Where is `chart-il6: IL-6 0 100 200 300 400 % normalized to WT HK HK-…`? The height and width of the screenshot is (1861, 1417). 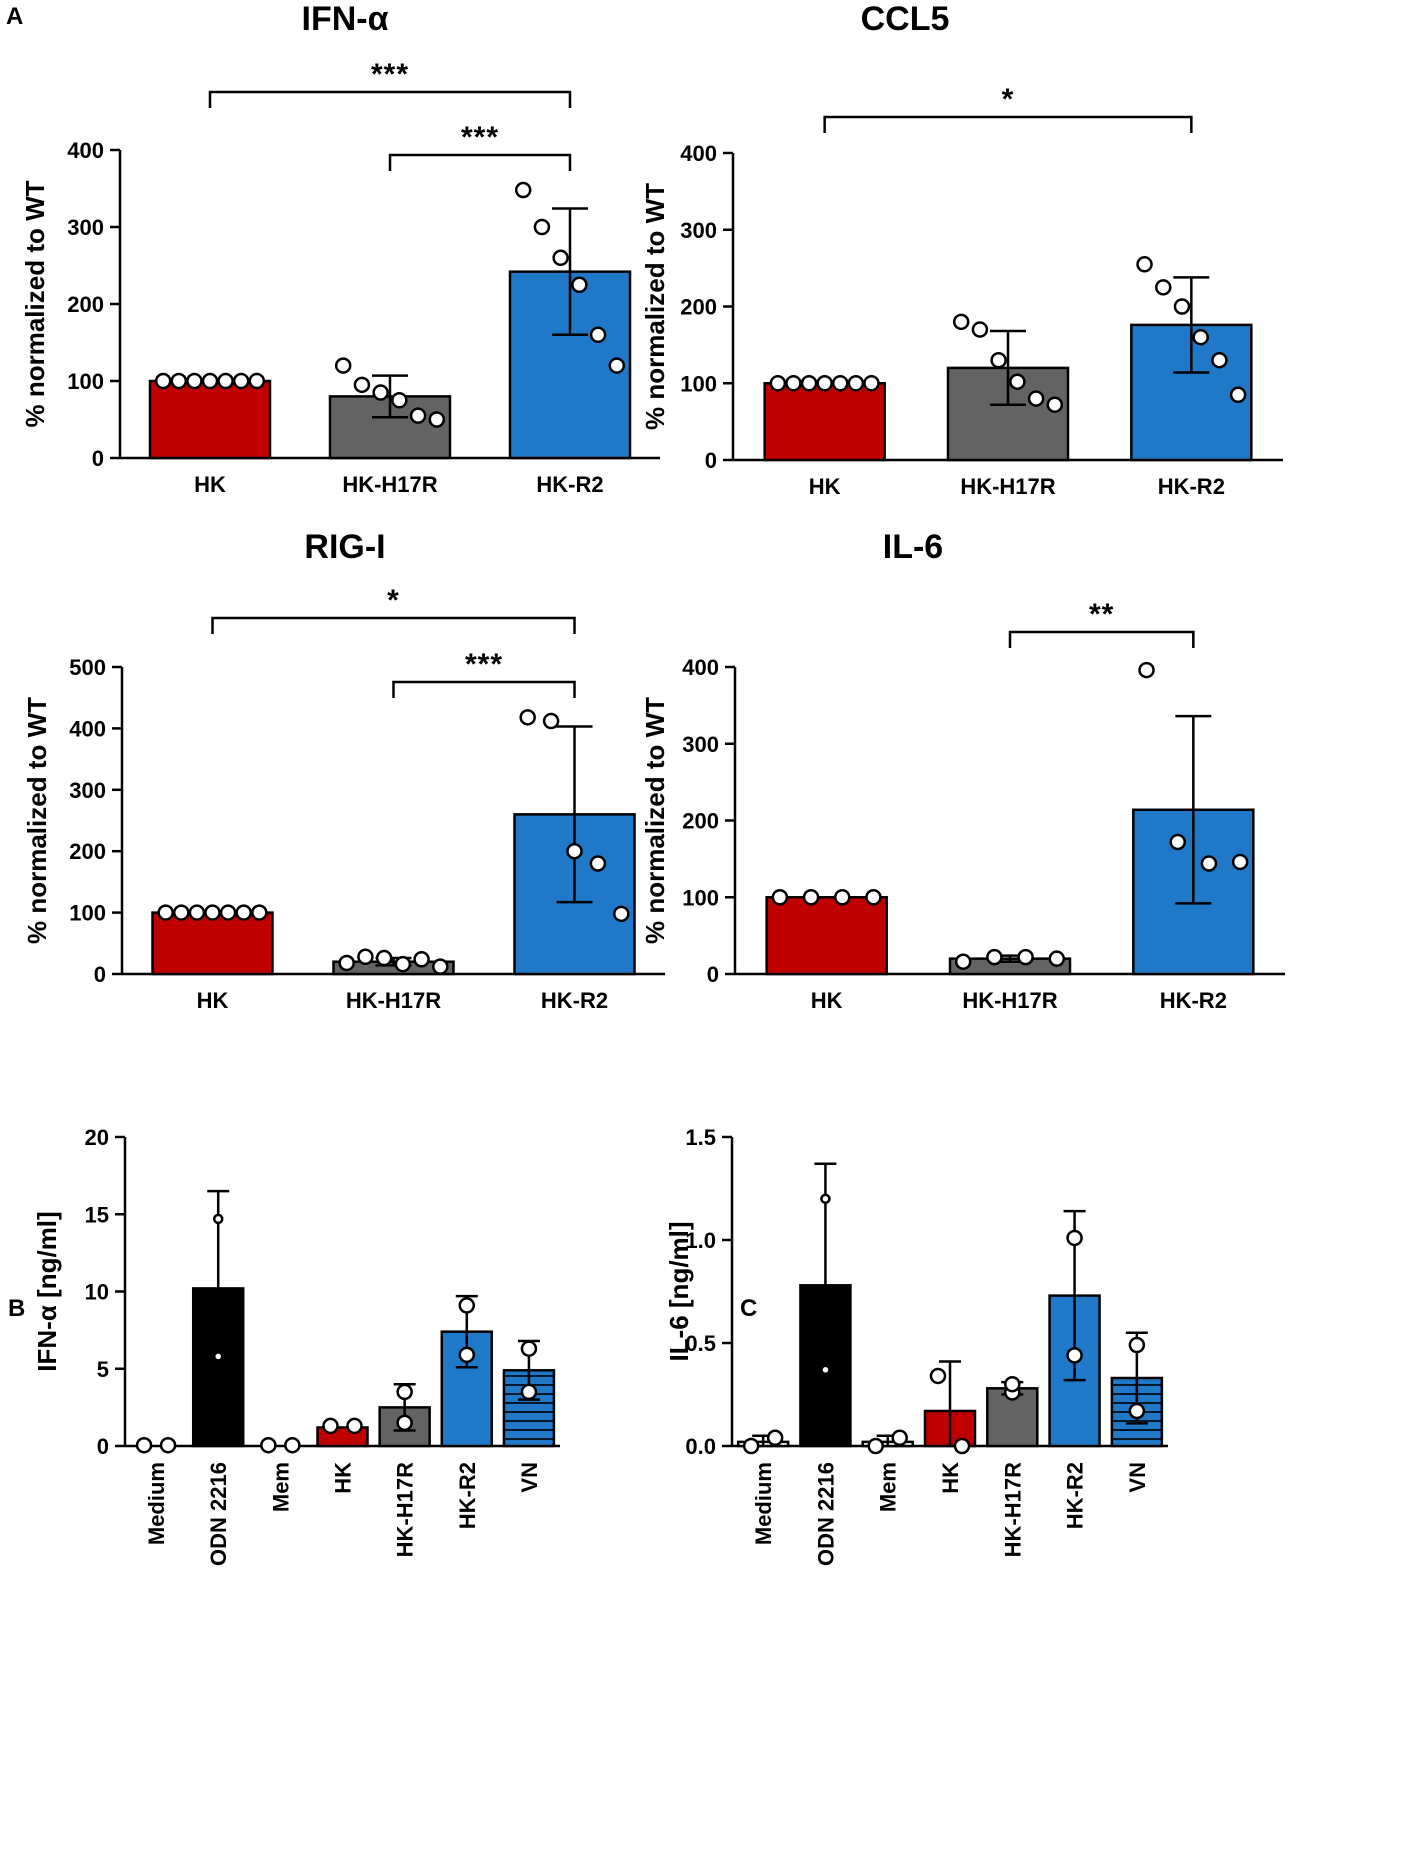 chart-il6: IL-6 0 100 200 300 400 % normalized to WT HK HK-… is located at coordinates (962, 770).